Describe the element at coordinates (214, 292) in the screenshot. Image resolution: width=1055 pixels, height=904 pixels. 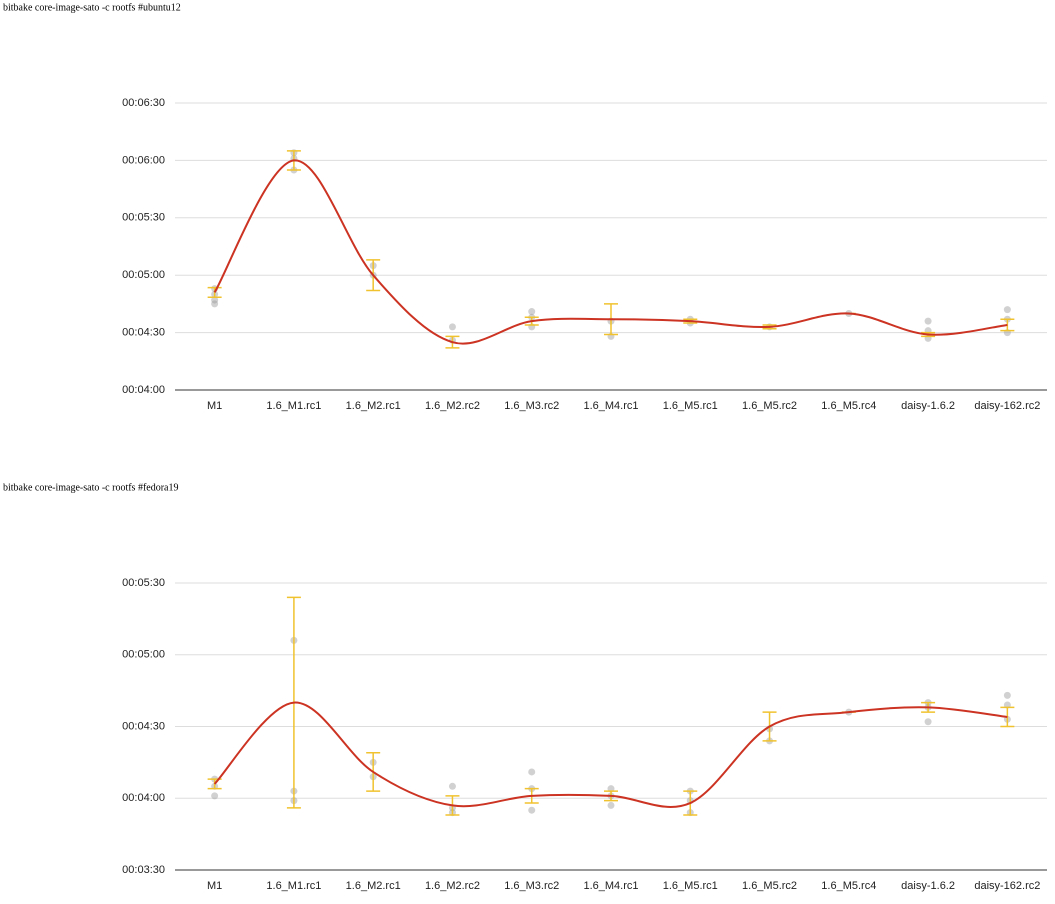
I see `error-bar` at that location.